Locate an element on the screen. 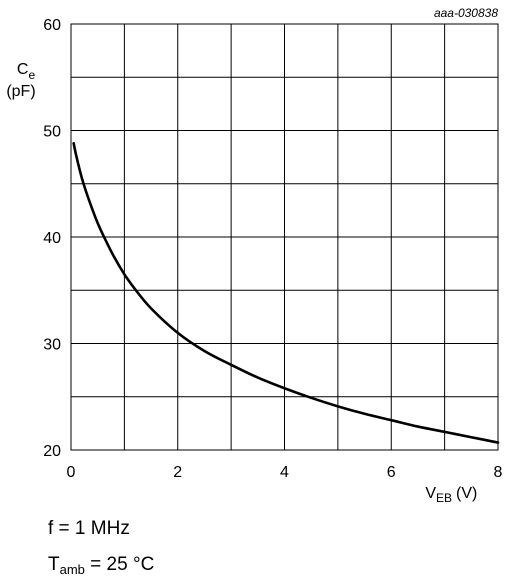 Image resolution: width=506 pixels, height=580 pixels. x-tick-label: 6 is located at coordinates (391, 472).